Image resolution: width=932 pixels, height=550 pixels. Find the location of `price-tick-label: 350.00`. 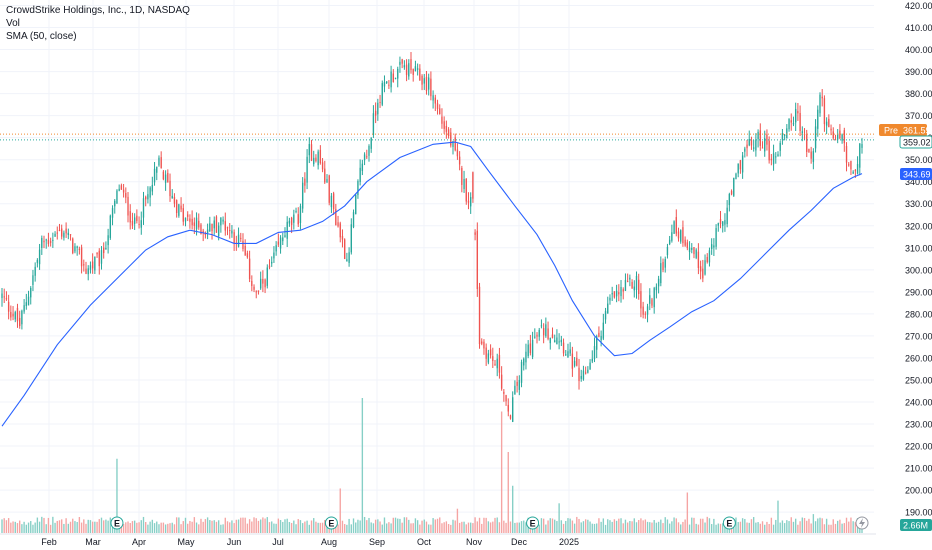

price-tick-label: 350.00 is located at coordinates (918, 160).